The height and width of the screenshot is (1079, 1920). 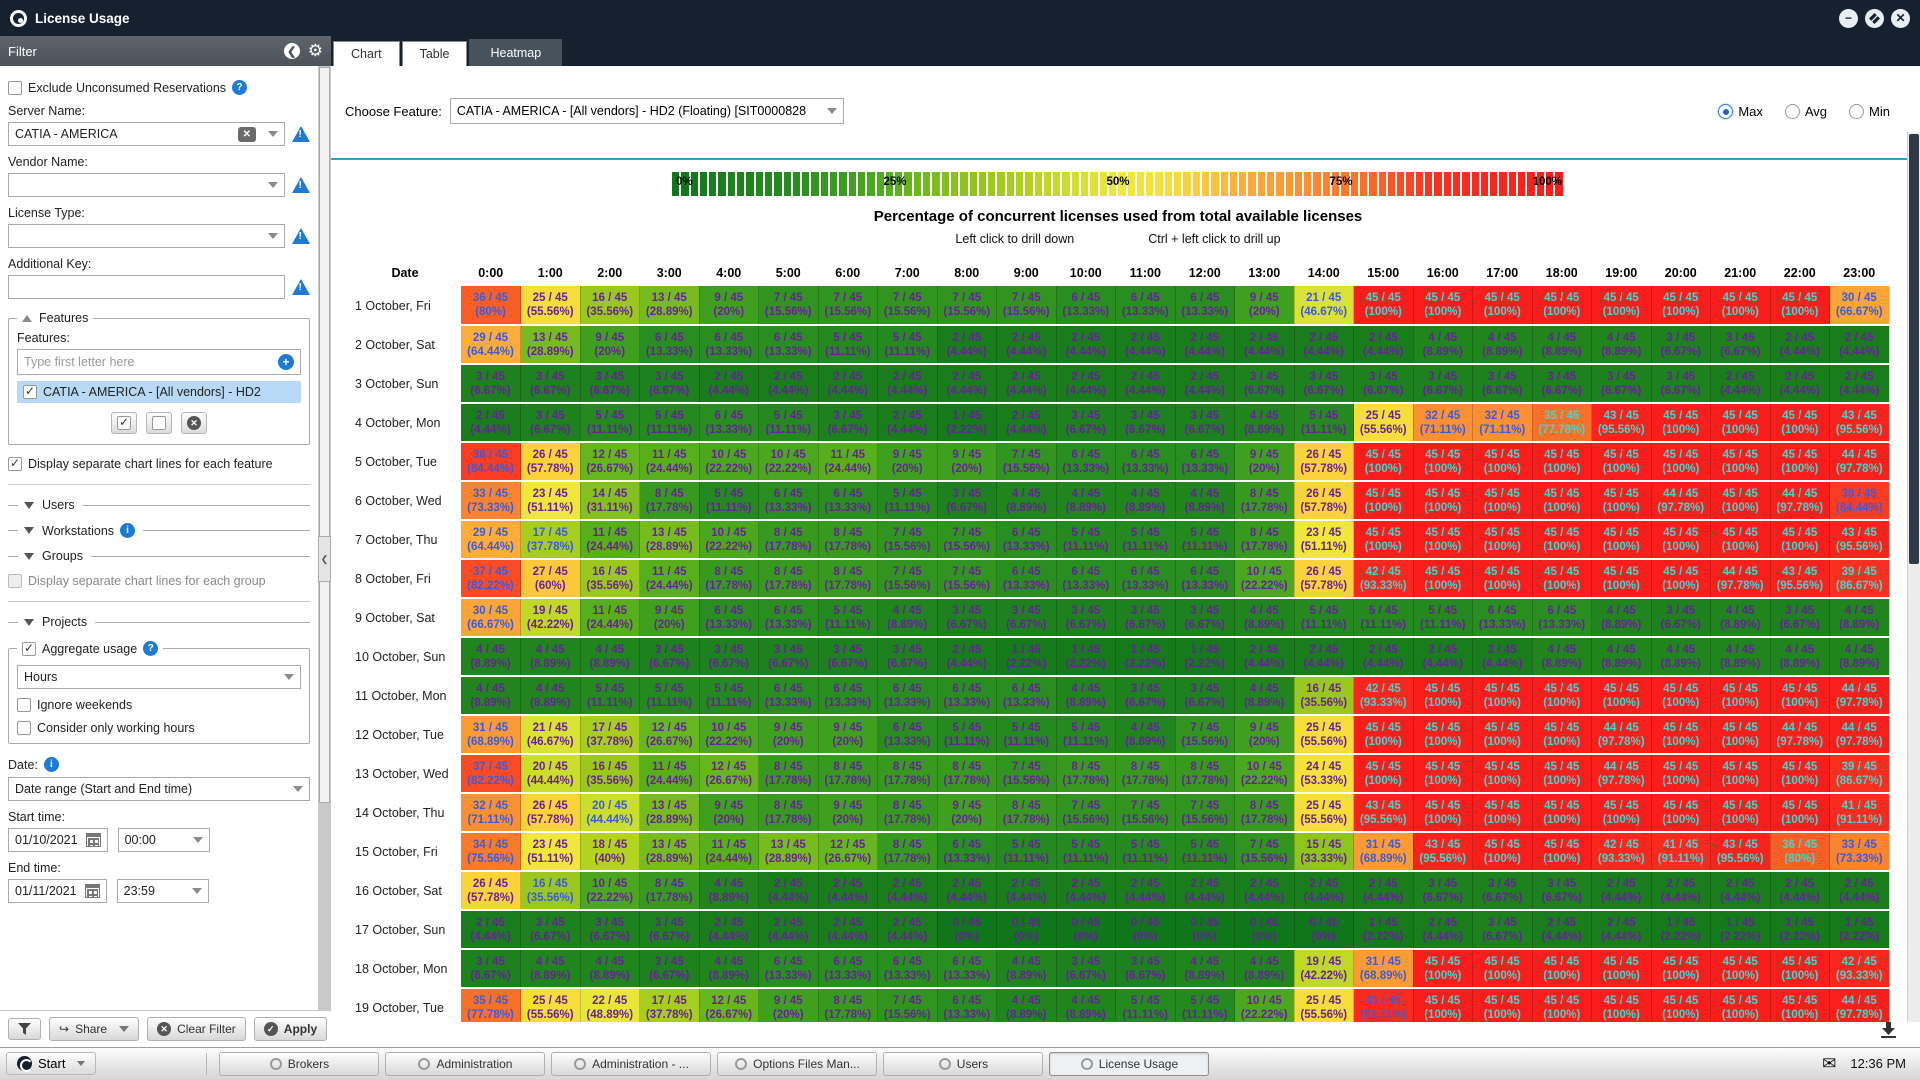 What do you see at coordinates (610, 1005) in the screenshot?
I see `heatmap-cell: 22 / 45 (48.89%)` at bounding box center [610, 1005].